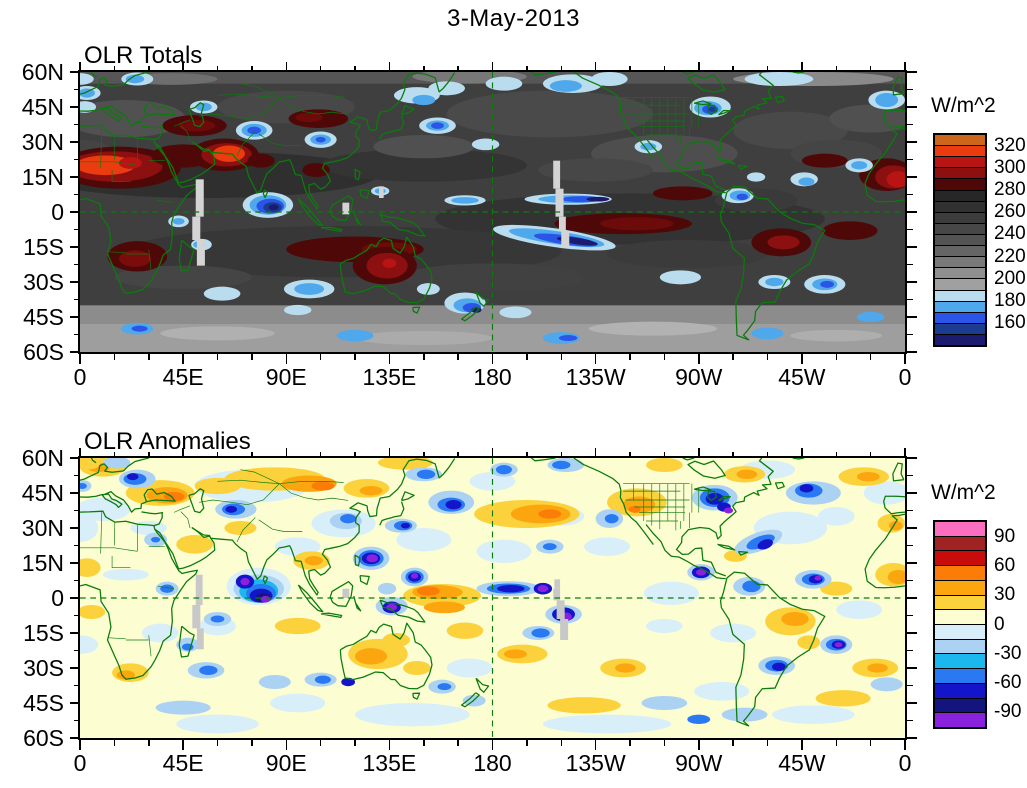  What do you see at coordinates (595, 377) in the screenshot?
I see `lon-label: 135W` at bounding box center [595, 377].